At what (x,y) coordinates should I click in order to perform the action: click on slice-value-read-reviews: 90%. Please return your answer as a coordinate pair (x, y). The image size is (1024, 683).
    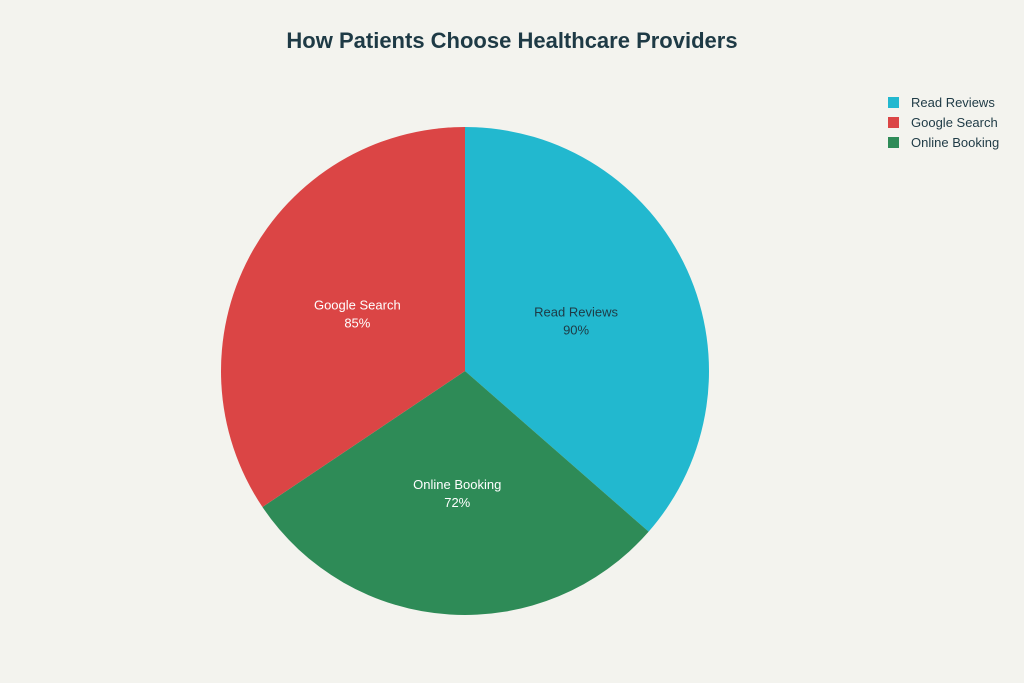
    Looking at the image, I should click on (576, 330).